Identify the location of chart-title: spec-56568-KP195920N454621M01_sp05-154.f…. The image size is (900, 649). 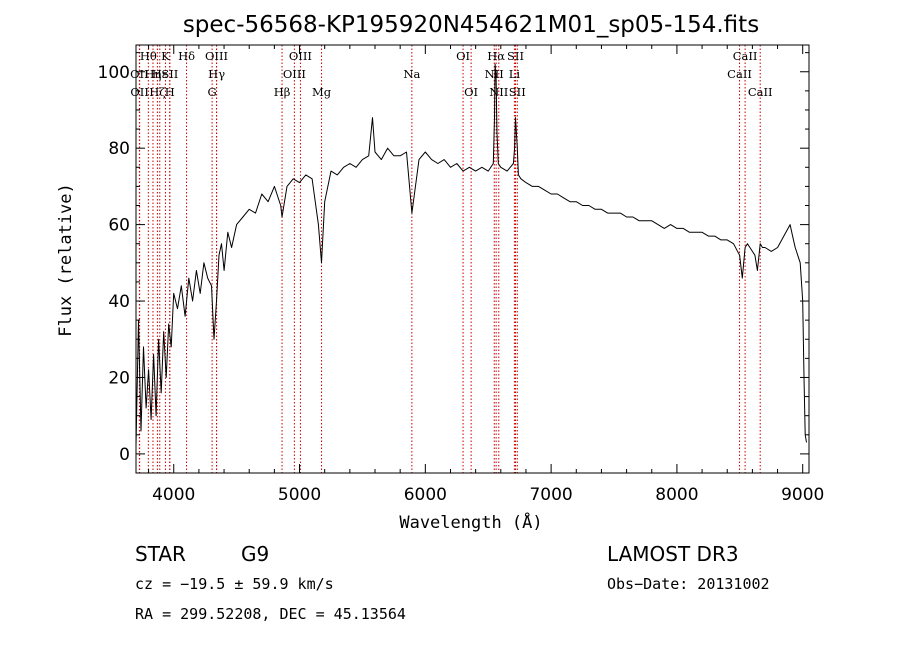
(471, 25).